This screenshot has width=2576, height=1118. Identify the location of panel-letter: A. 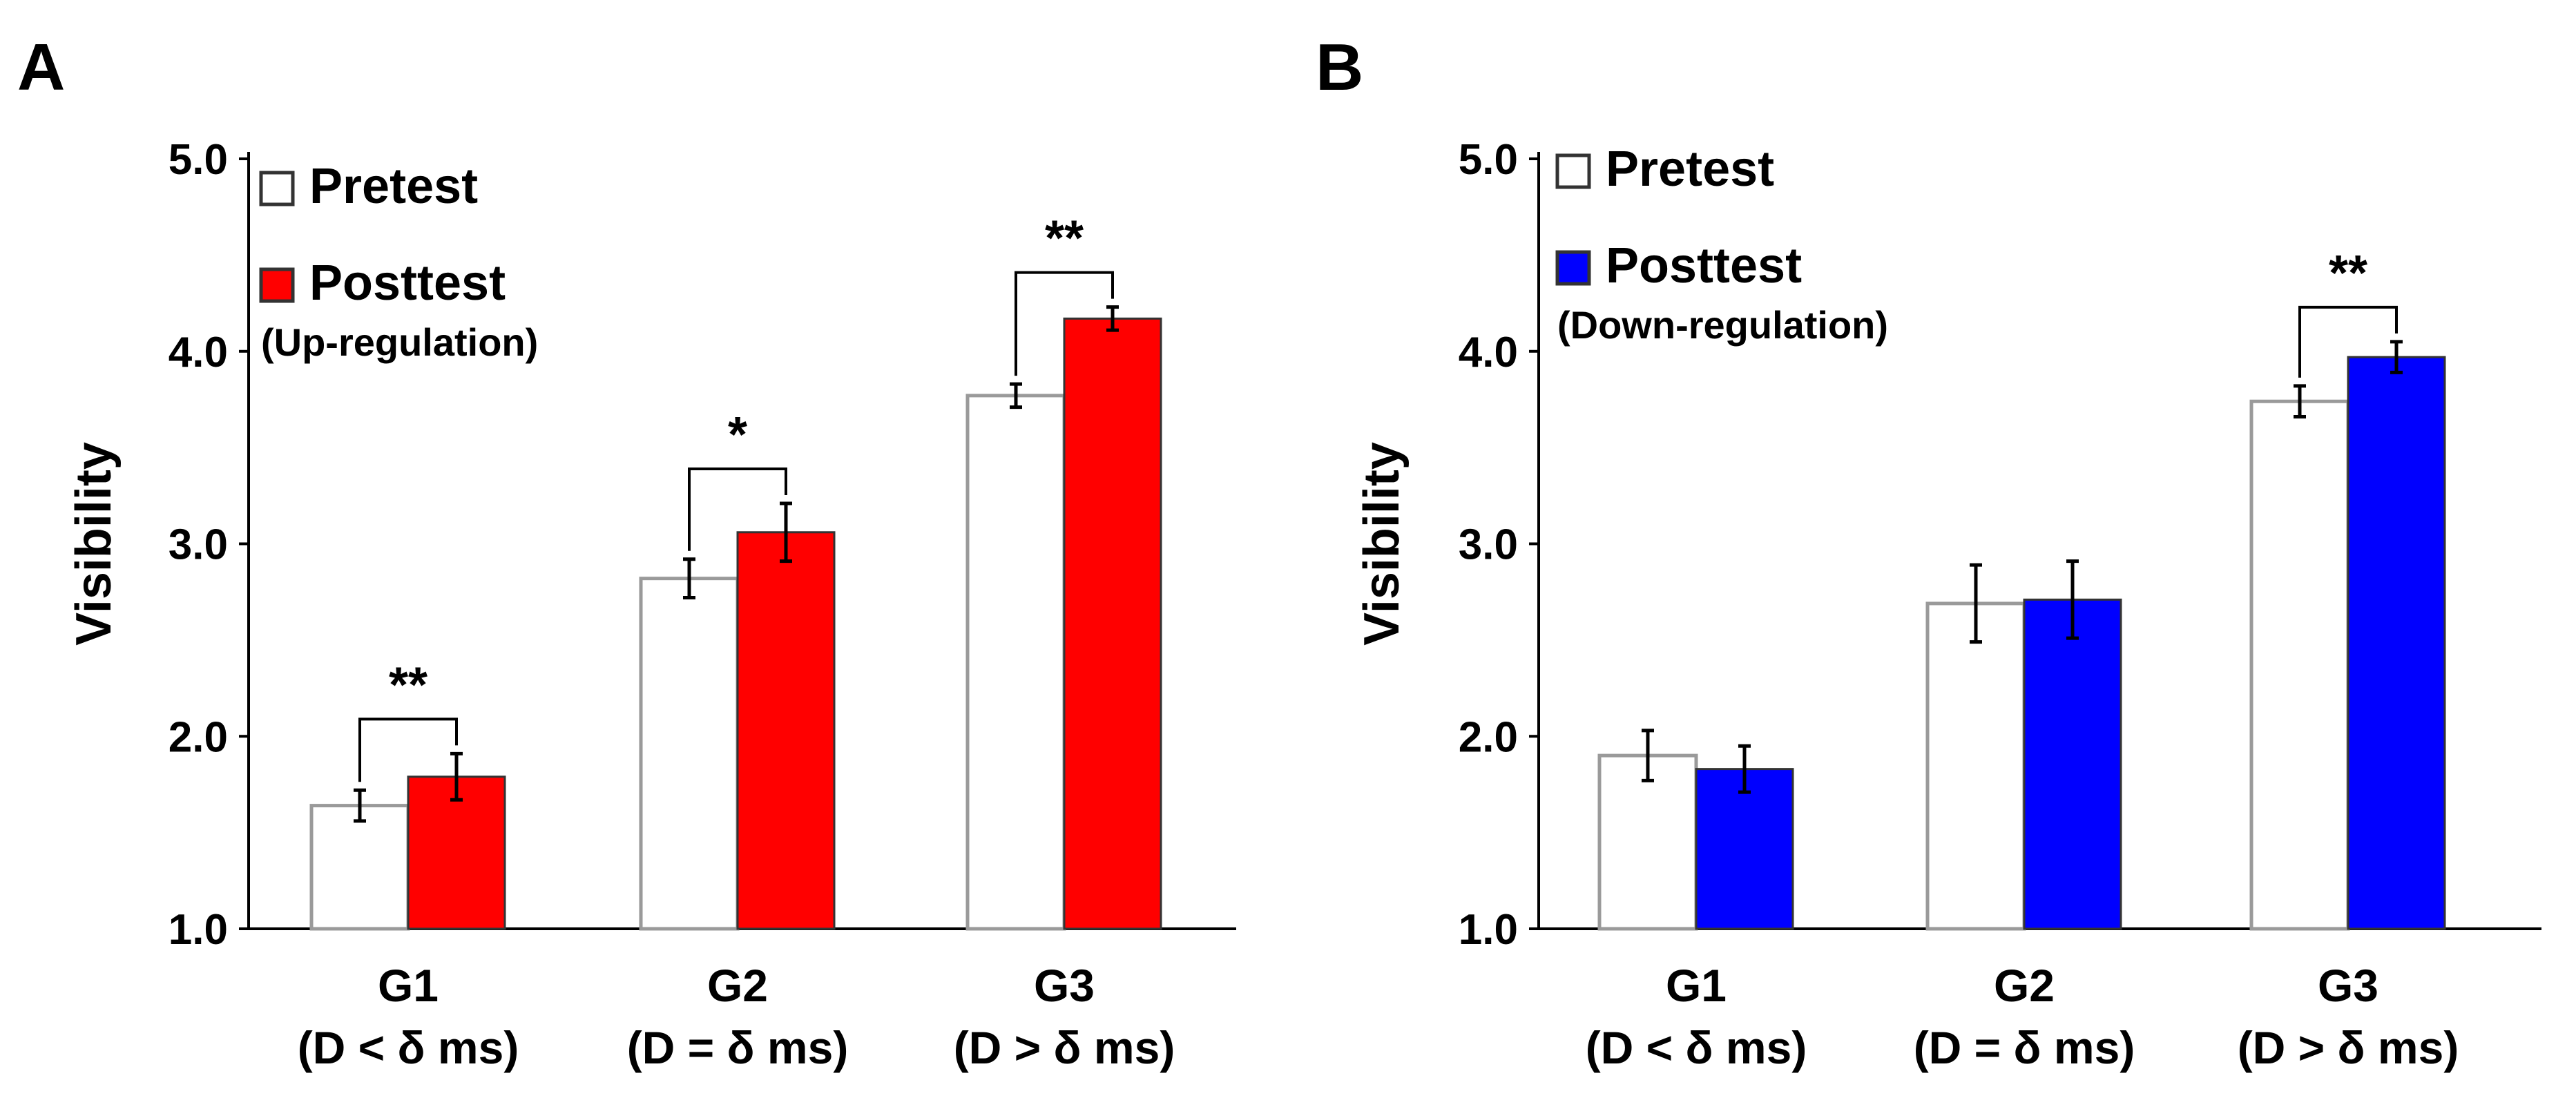
(41, 67).